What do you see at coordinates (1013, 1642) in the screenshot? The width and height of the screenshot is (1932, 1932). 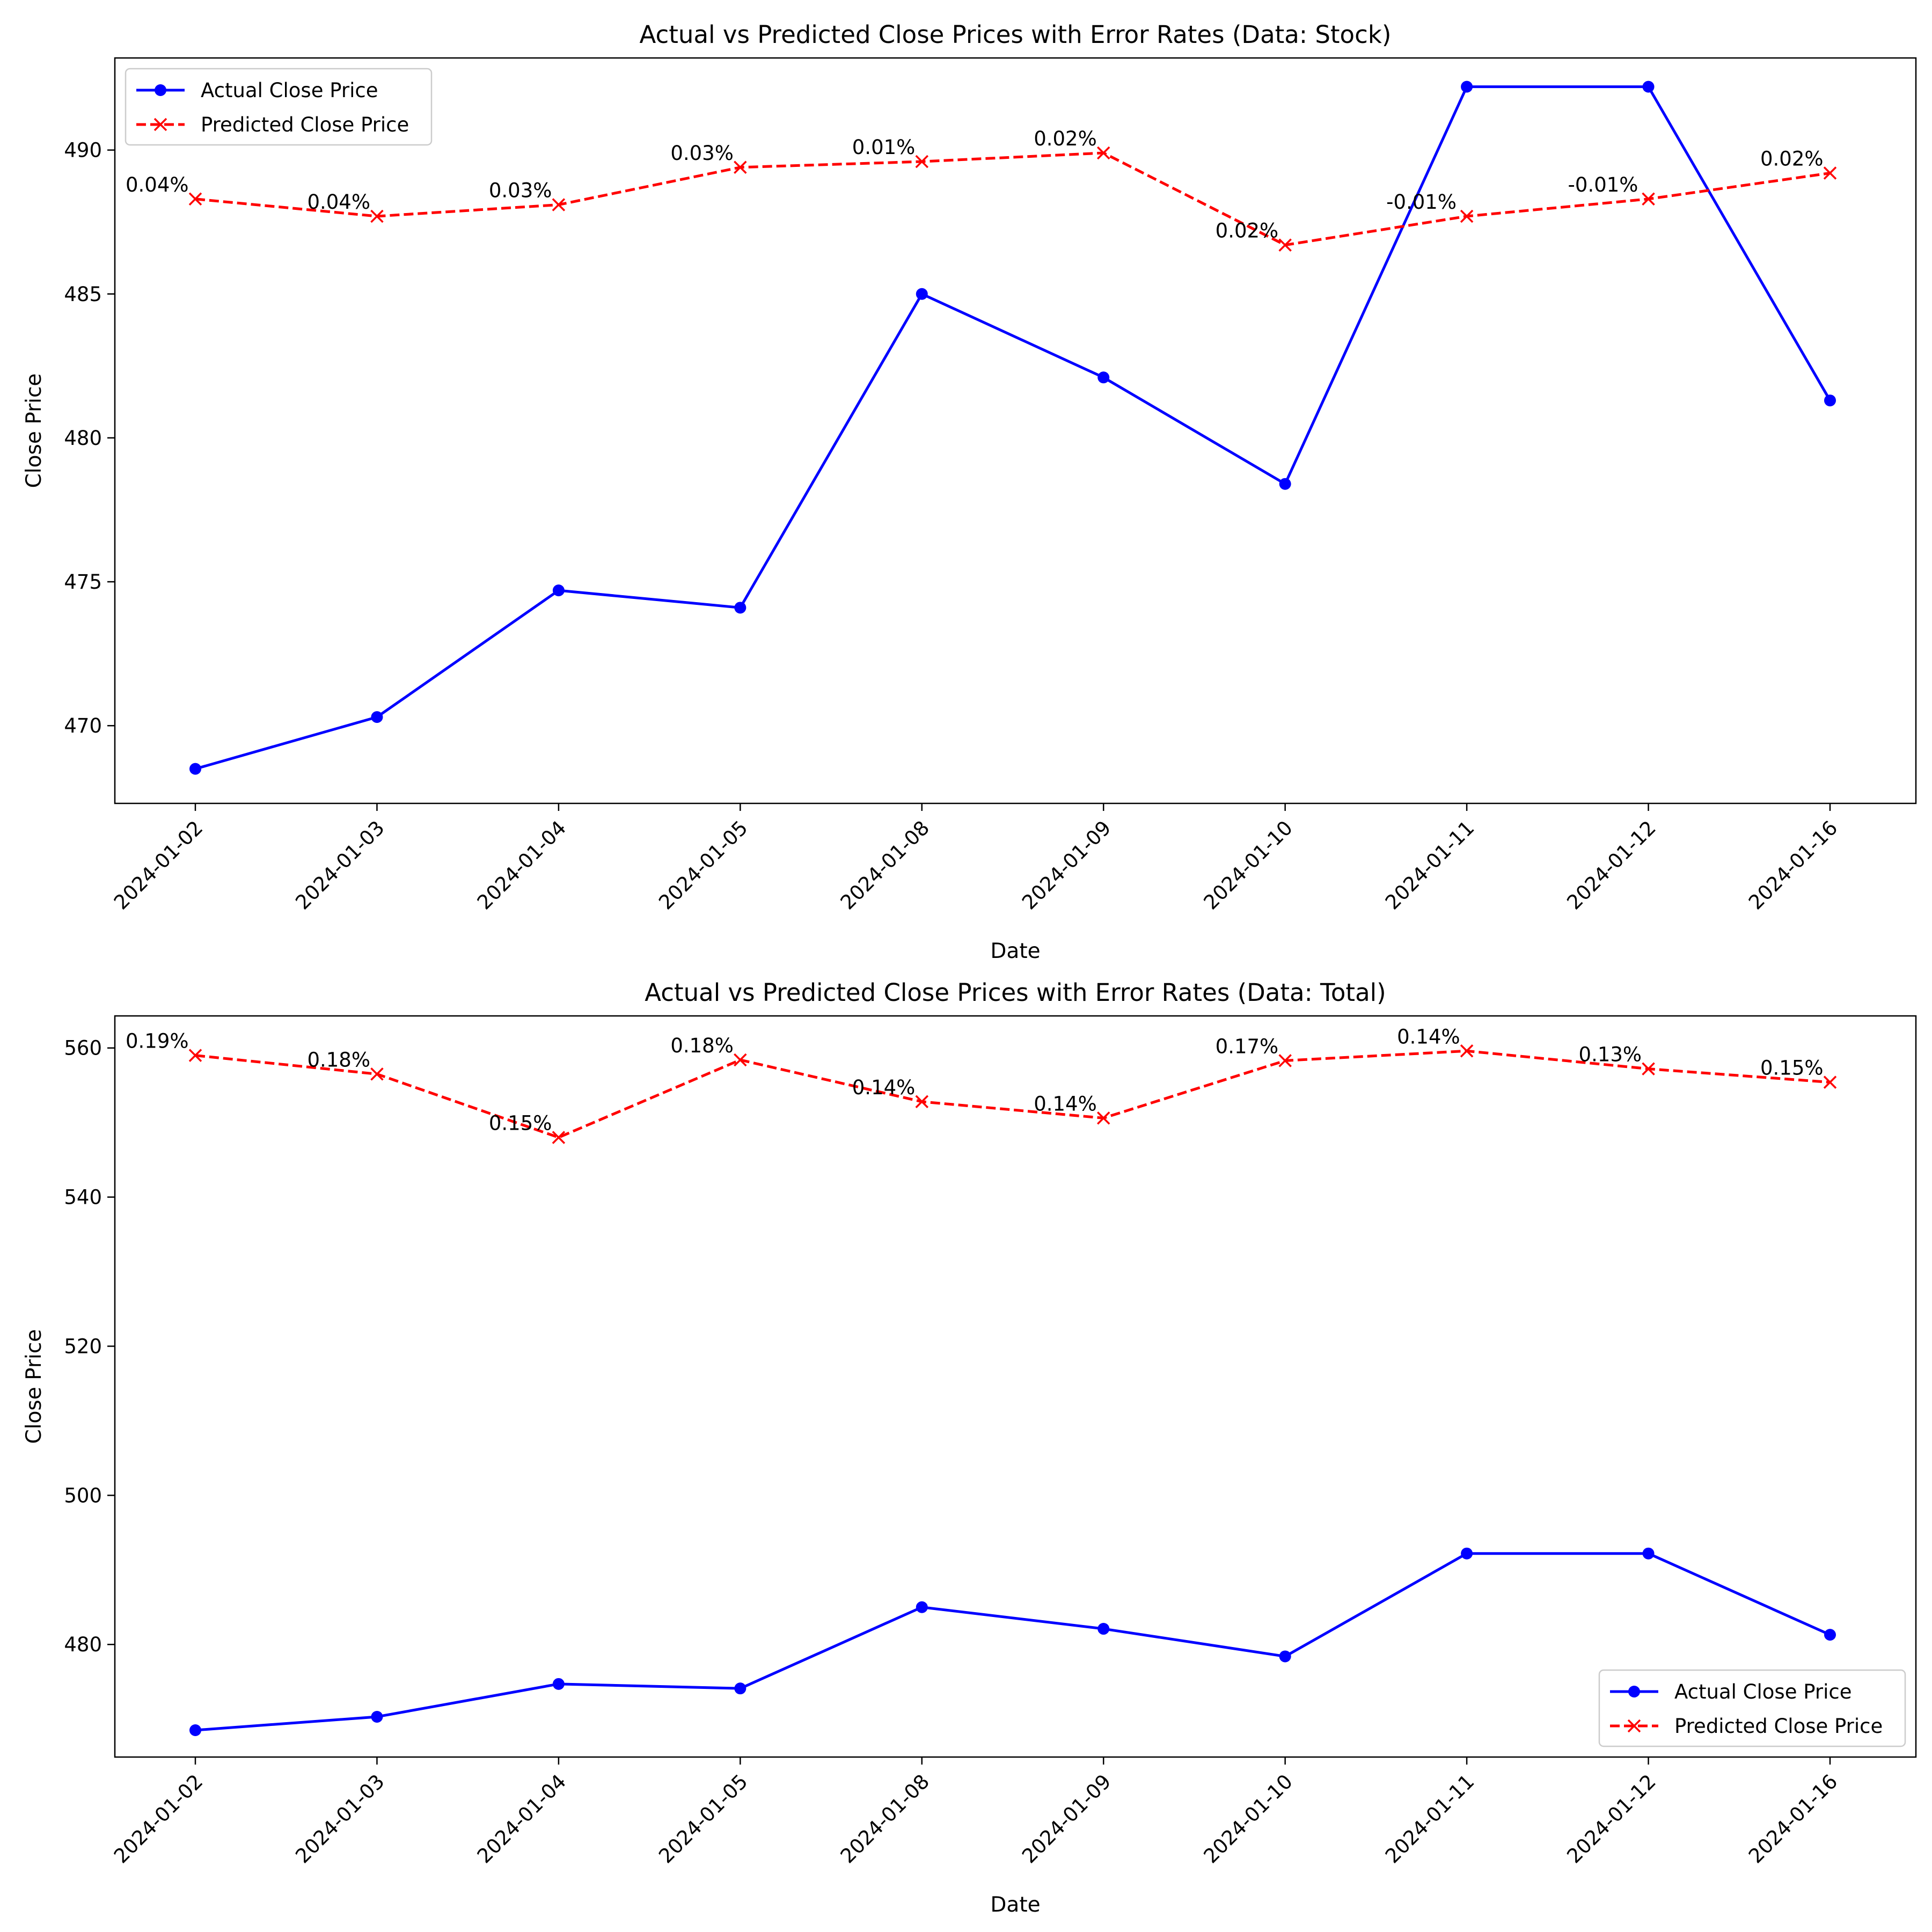 I see `series-line-actual` at bounding box center [1013, 1642].